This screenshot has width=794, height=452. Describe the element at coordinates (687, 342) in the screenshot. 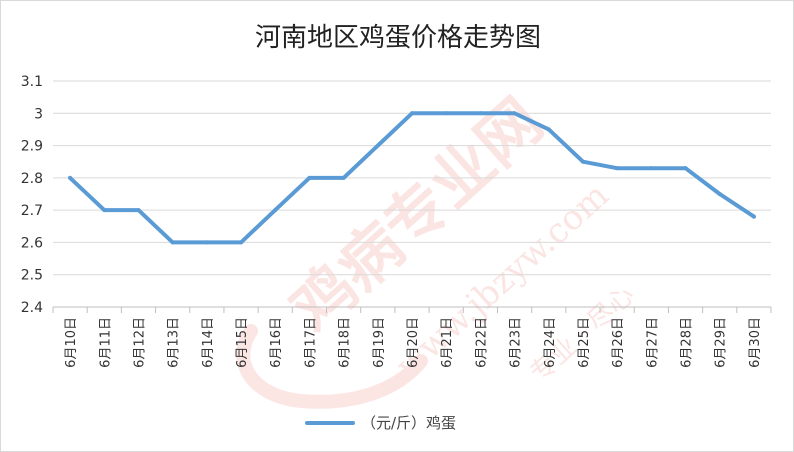

I see `x-tick-label: 6月28日` at that location.